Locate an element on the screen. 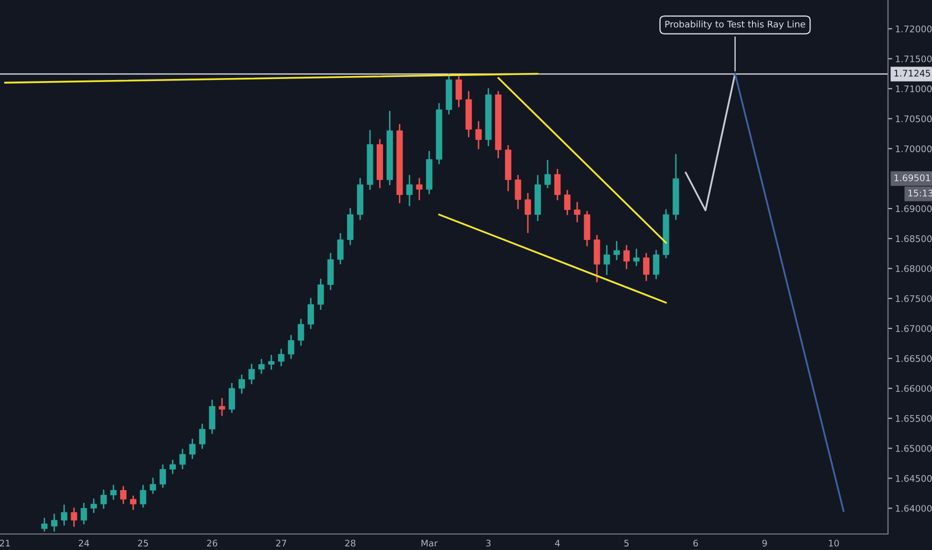 This screenshot has height=550, width=932. y-tick-label: 1.65500 is located at coordinates (914, 418).